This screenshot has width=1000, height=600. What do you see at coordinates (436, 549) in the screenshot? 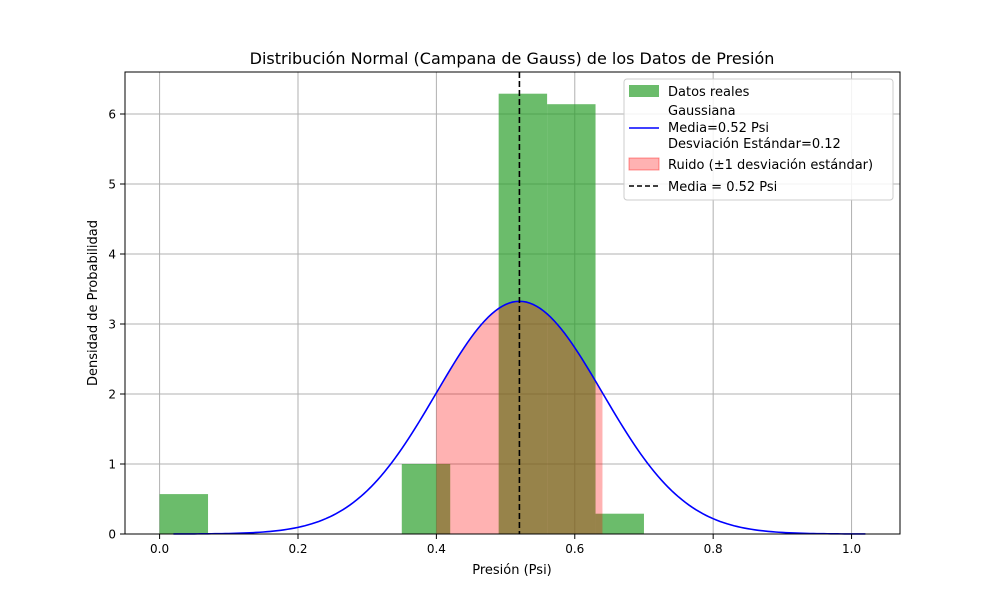
I see `x-tick-label: 0.4` at bounding box center [436, 549].